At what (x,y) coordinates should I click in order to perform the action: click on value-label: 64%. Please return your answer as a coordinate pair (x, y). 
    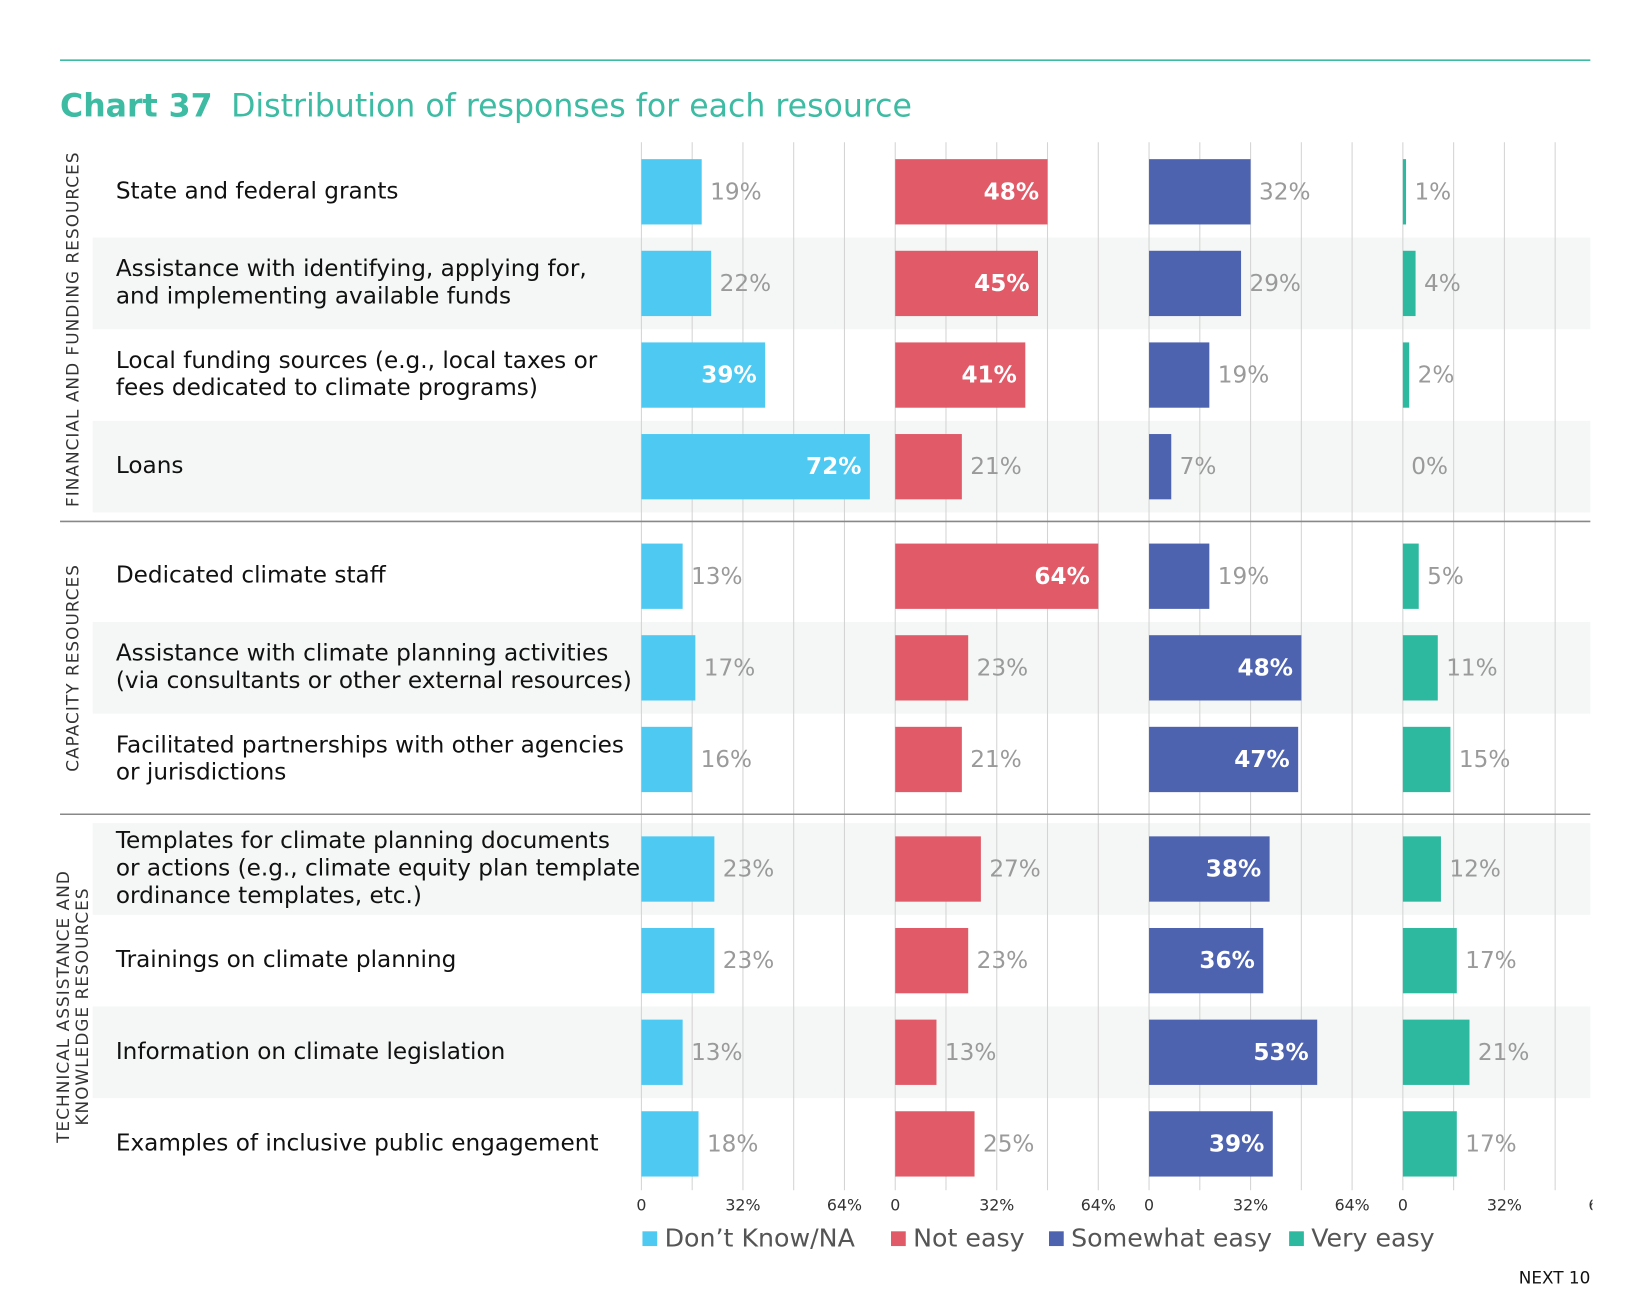
    Looking at the image, I should click on (1061, 576).